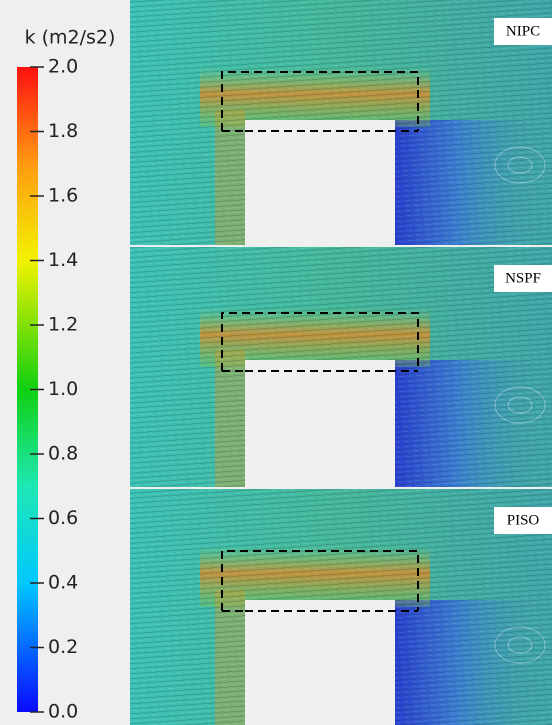  I want to click on colorbar-title: k (m2/s2), so click(70, 38).